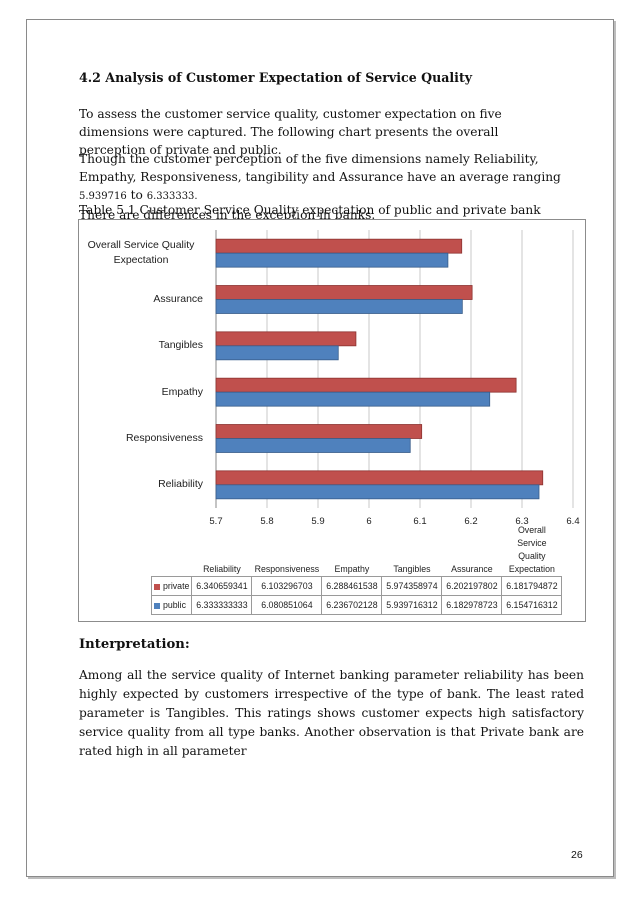 The image size is (638, 903). I want to click on bar-private-empathy, so click(366, 385).